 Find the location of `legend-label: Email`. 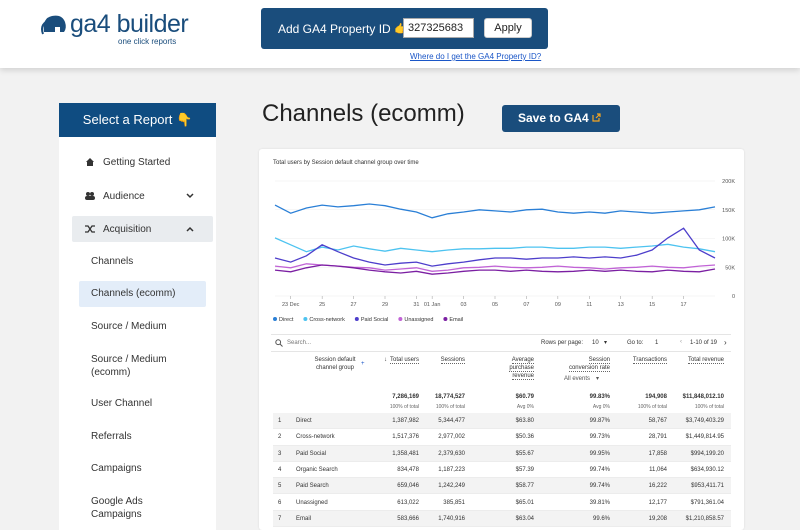

legend-label: Email is located at coordinates (456, 320).